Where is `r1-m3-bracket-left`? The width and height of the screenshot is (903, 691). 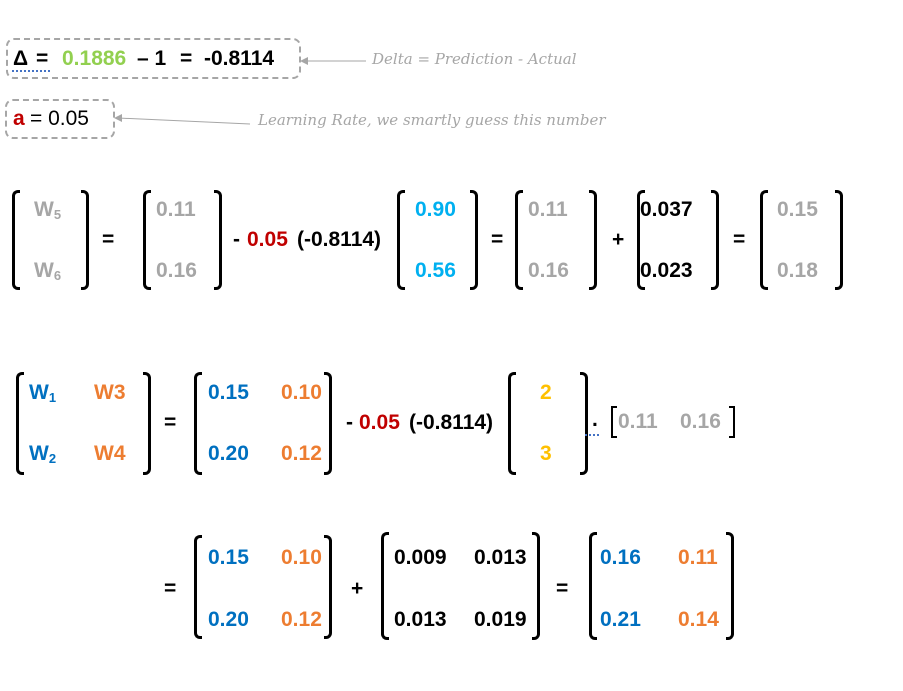
r1-m3-bracket-left is located at coordinates (519, 240).